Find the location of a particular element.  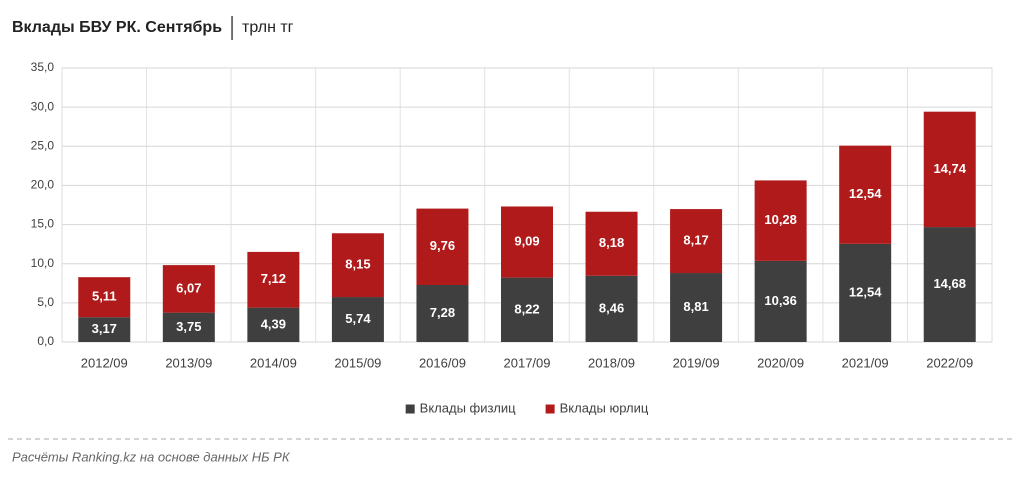

y-tick-label: 10,0 is located at coordinates (43, 263).